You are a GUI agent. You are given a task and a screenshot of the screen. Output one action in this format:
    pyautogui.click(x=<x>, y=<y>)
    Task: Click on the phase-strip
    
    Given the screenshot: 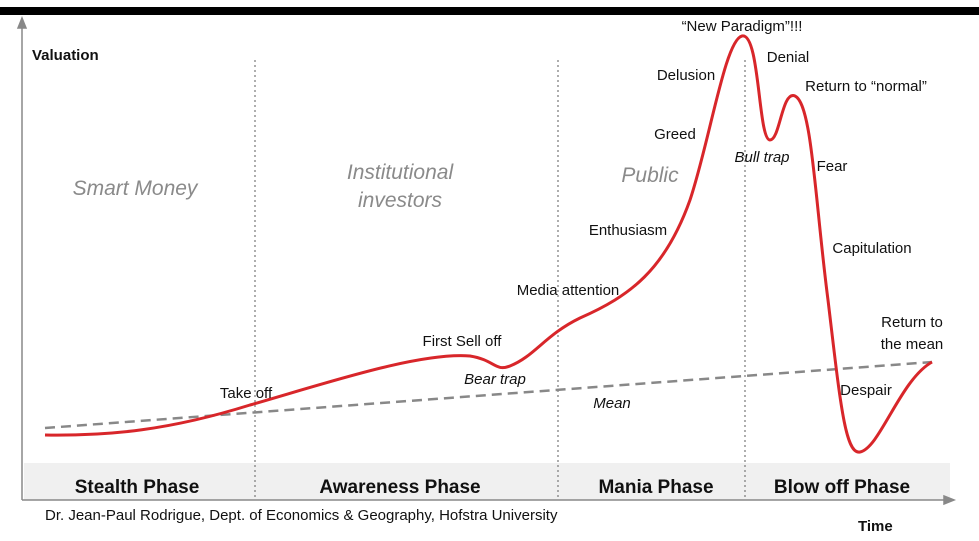 What is the action you would take?
    pyautogui.click(x=487, y=481)
    